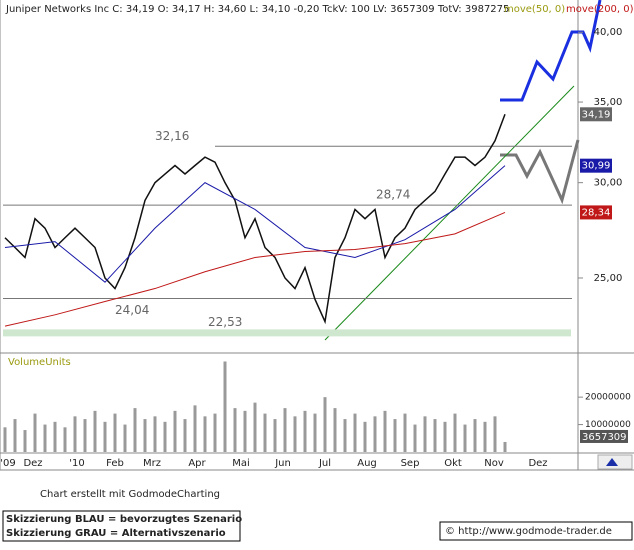 The image size is (634, 550). I want to click on y-tick-label: 40,00, so click(608, 32).